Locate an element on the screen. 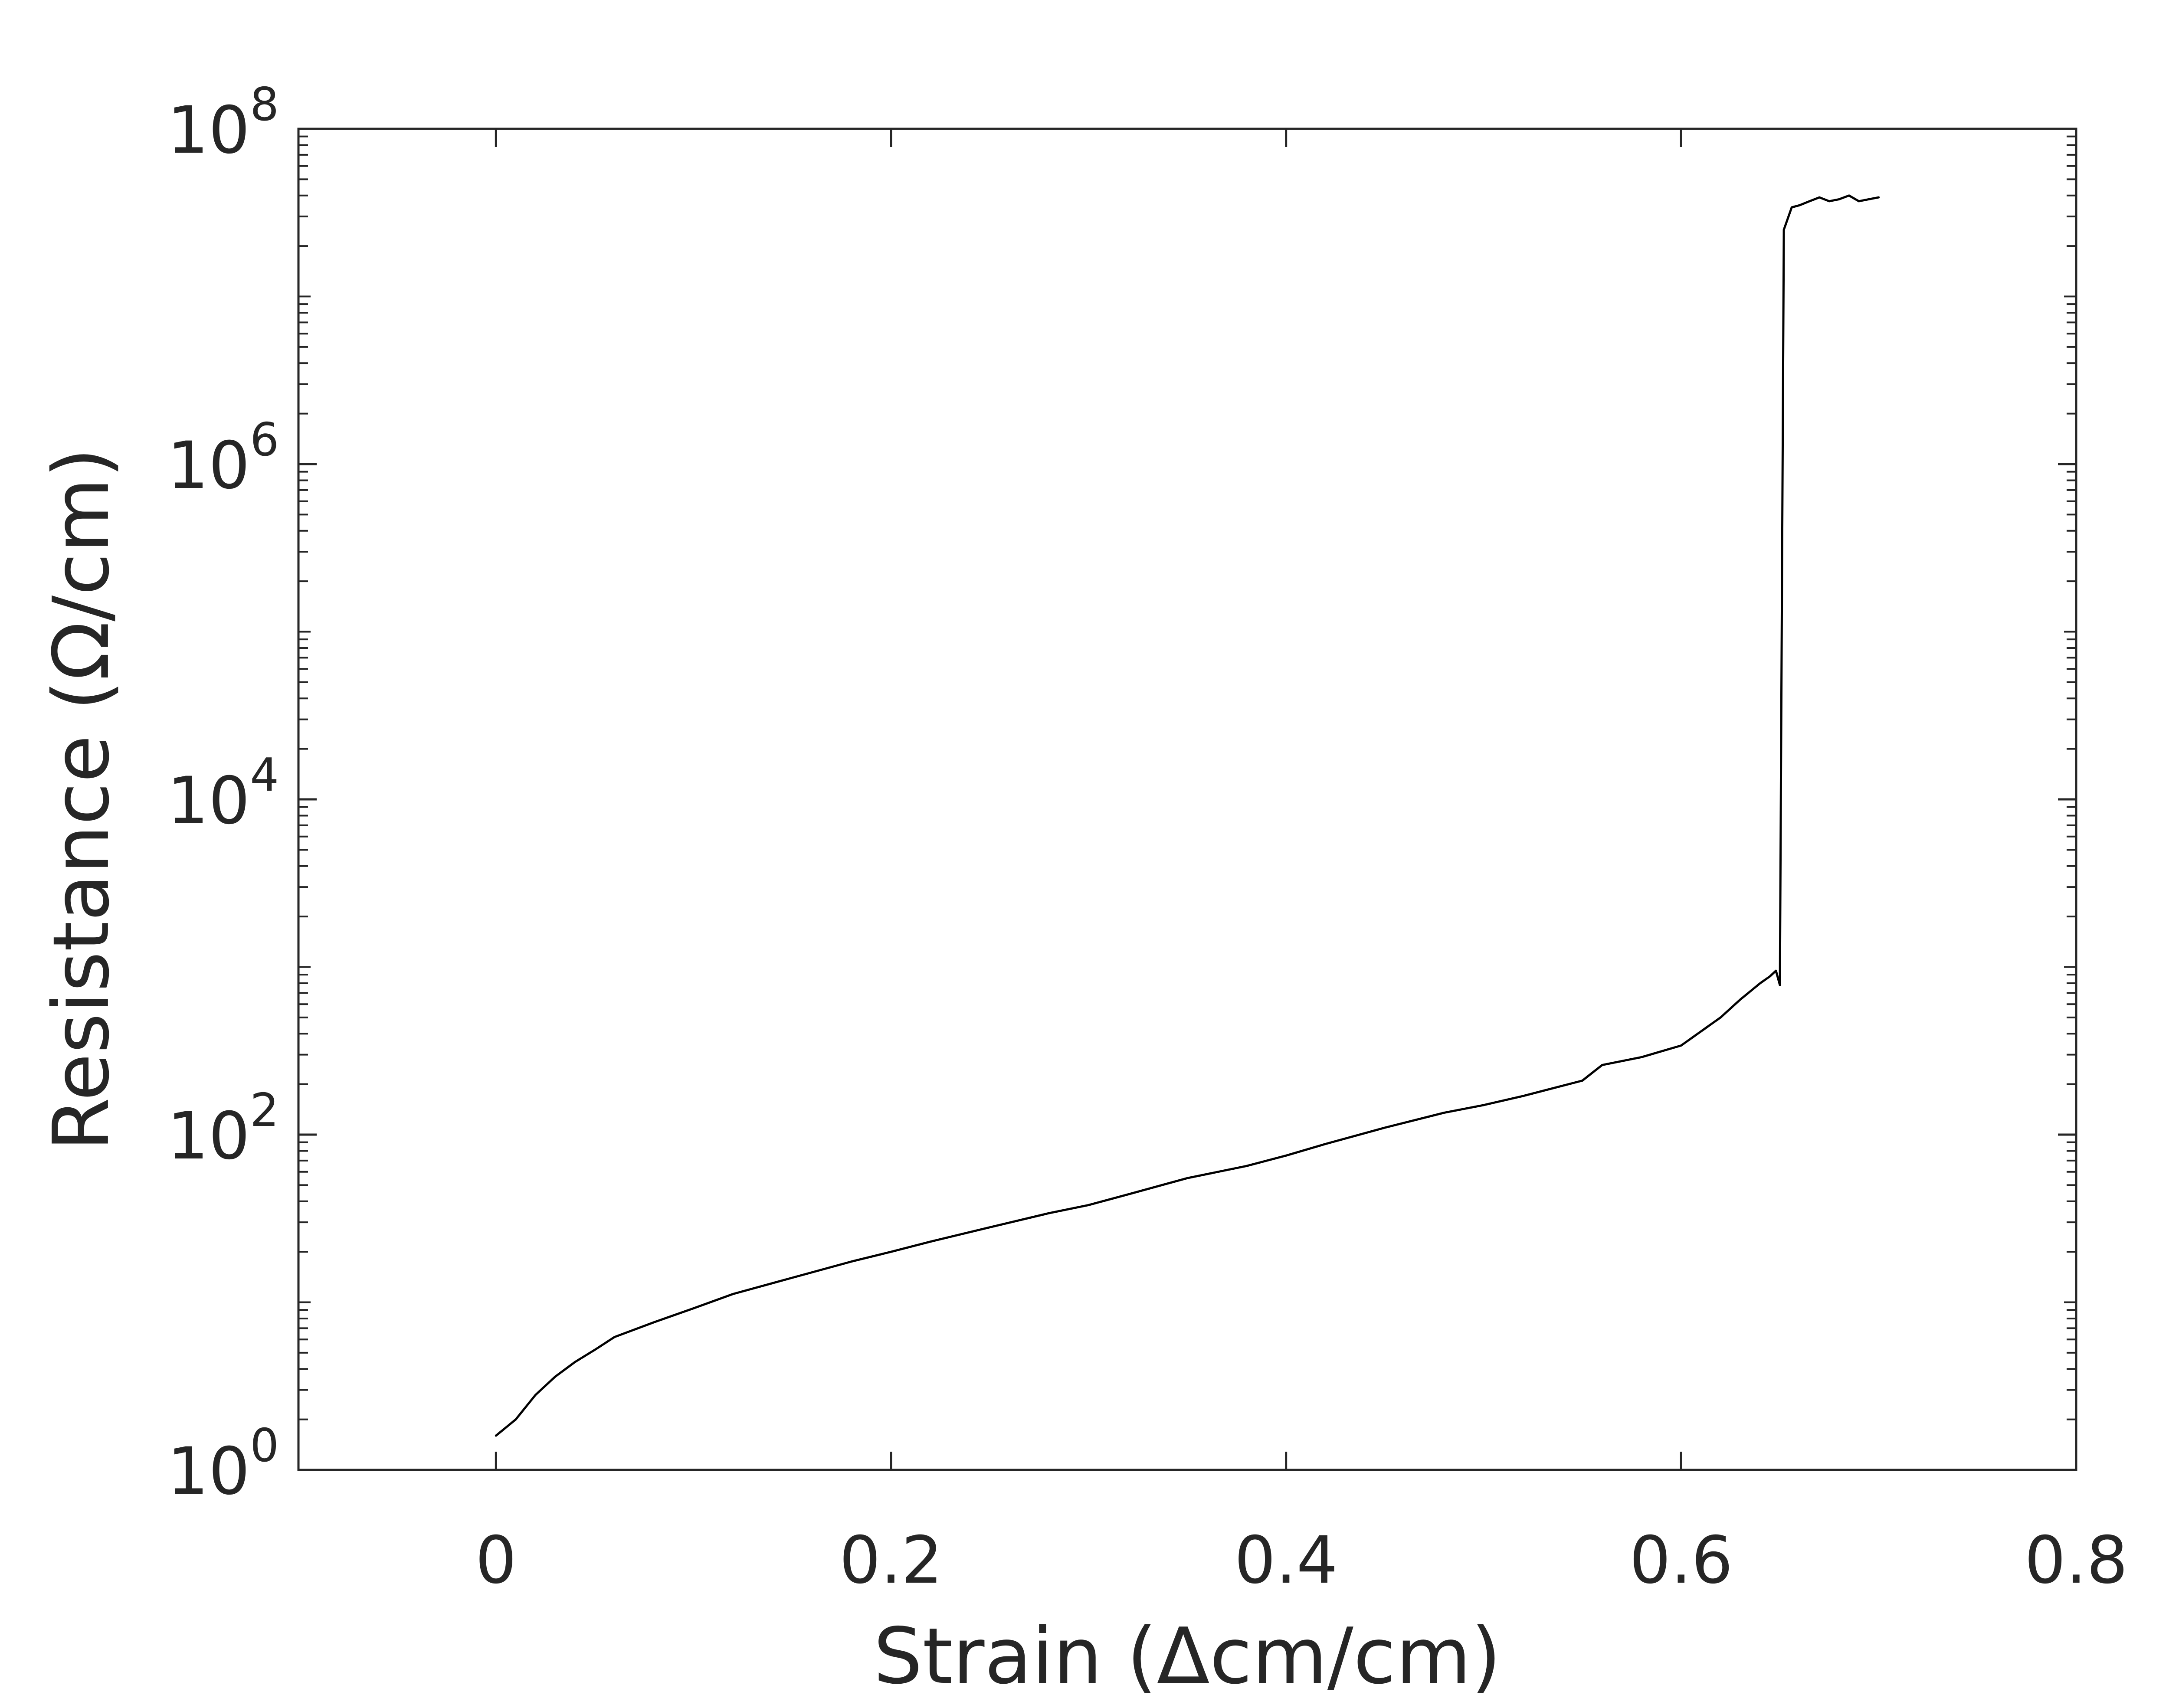 This screenshot has height=1708, width=2169. y-axis-title: Resistance (Ω/cm) is located at coordinates (81, 800).